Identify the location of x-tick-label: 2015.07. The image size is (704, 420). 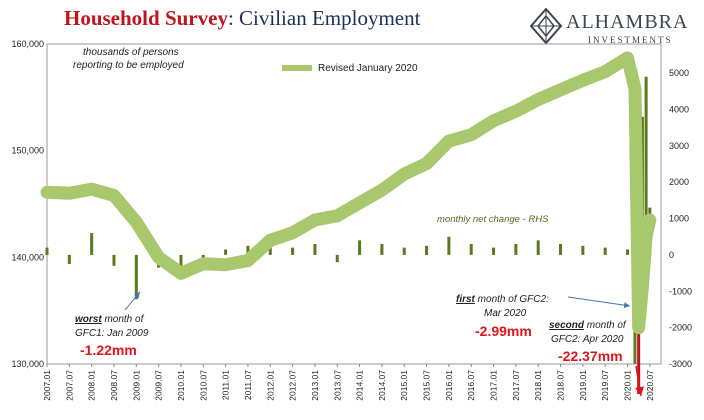
(427, 385).